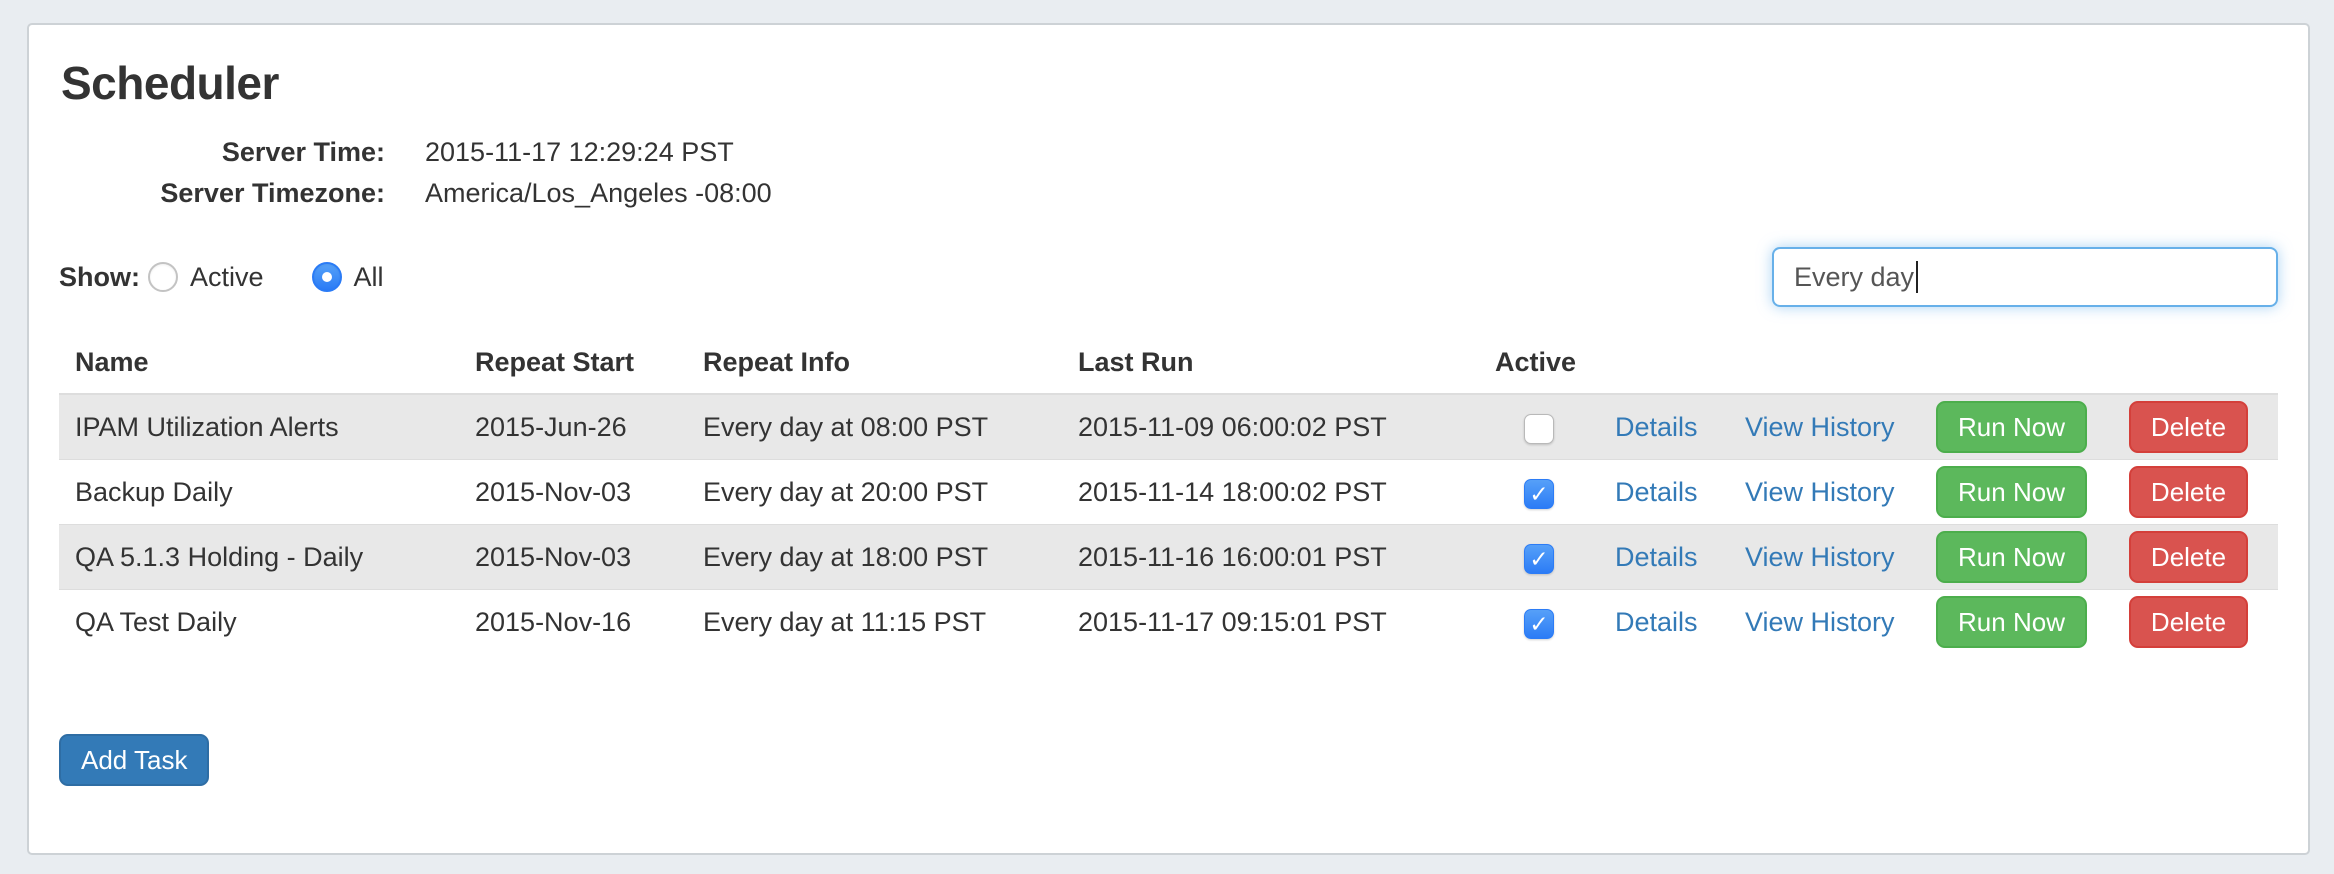  What do you see at coordinates (1539, 367) in the screenshot?
I see `header-active: Active` at bounding box center [1539, 367].